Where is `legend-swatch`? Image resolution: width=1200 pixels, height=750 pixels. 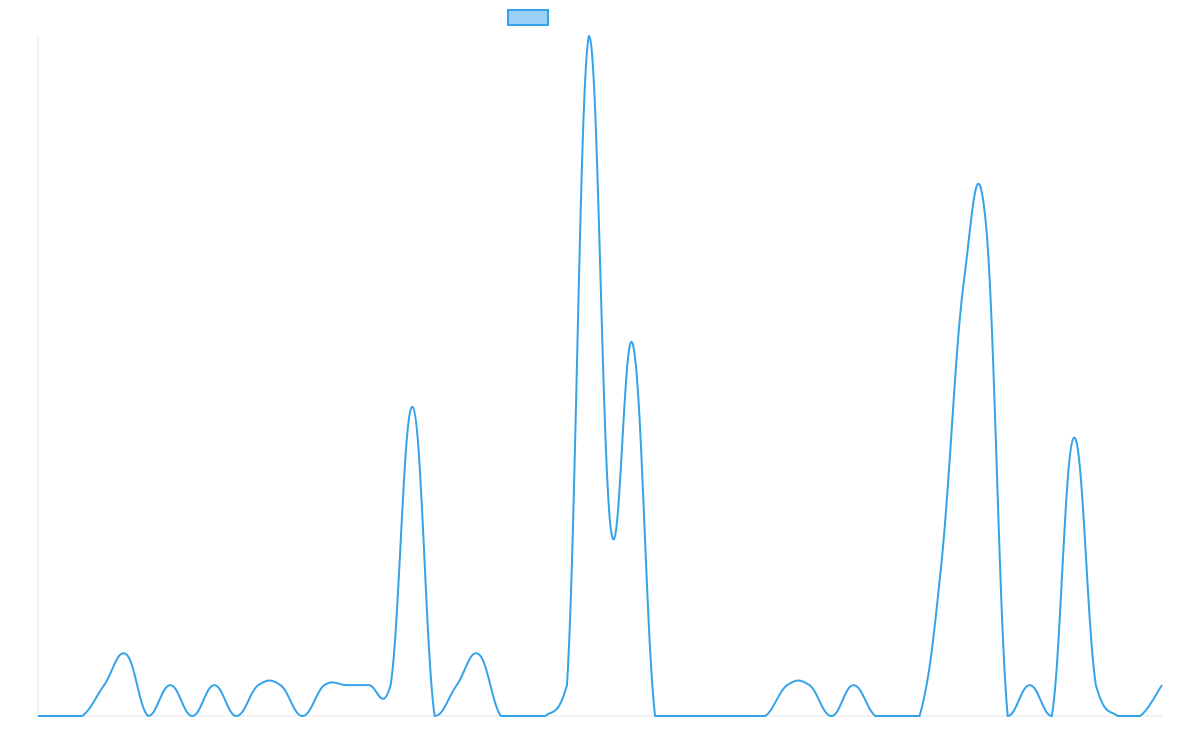
legend-swatch is located at coordinates (528, 17).